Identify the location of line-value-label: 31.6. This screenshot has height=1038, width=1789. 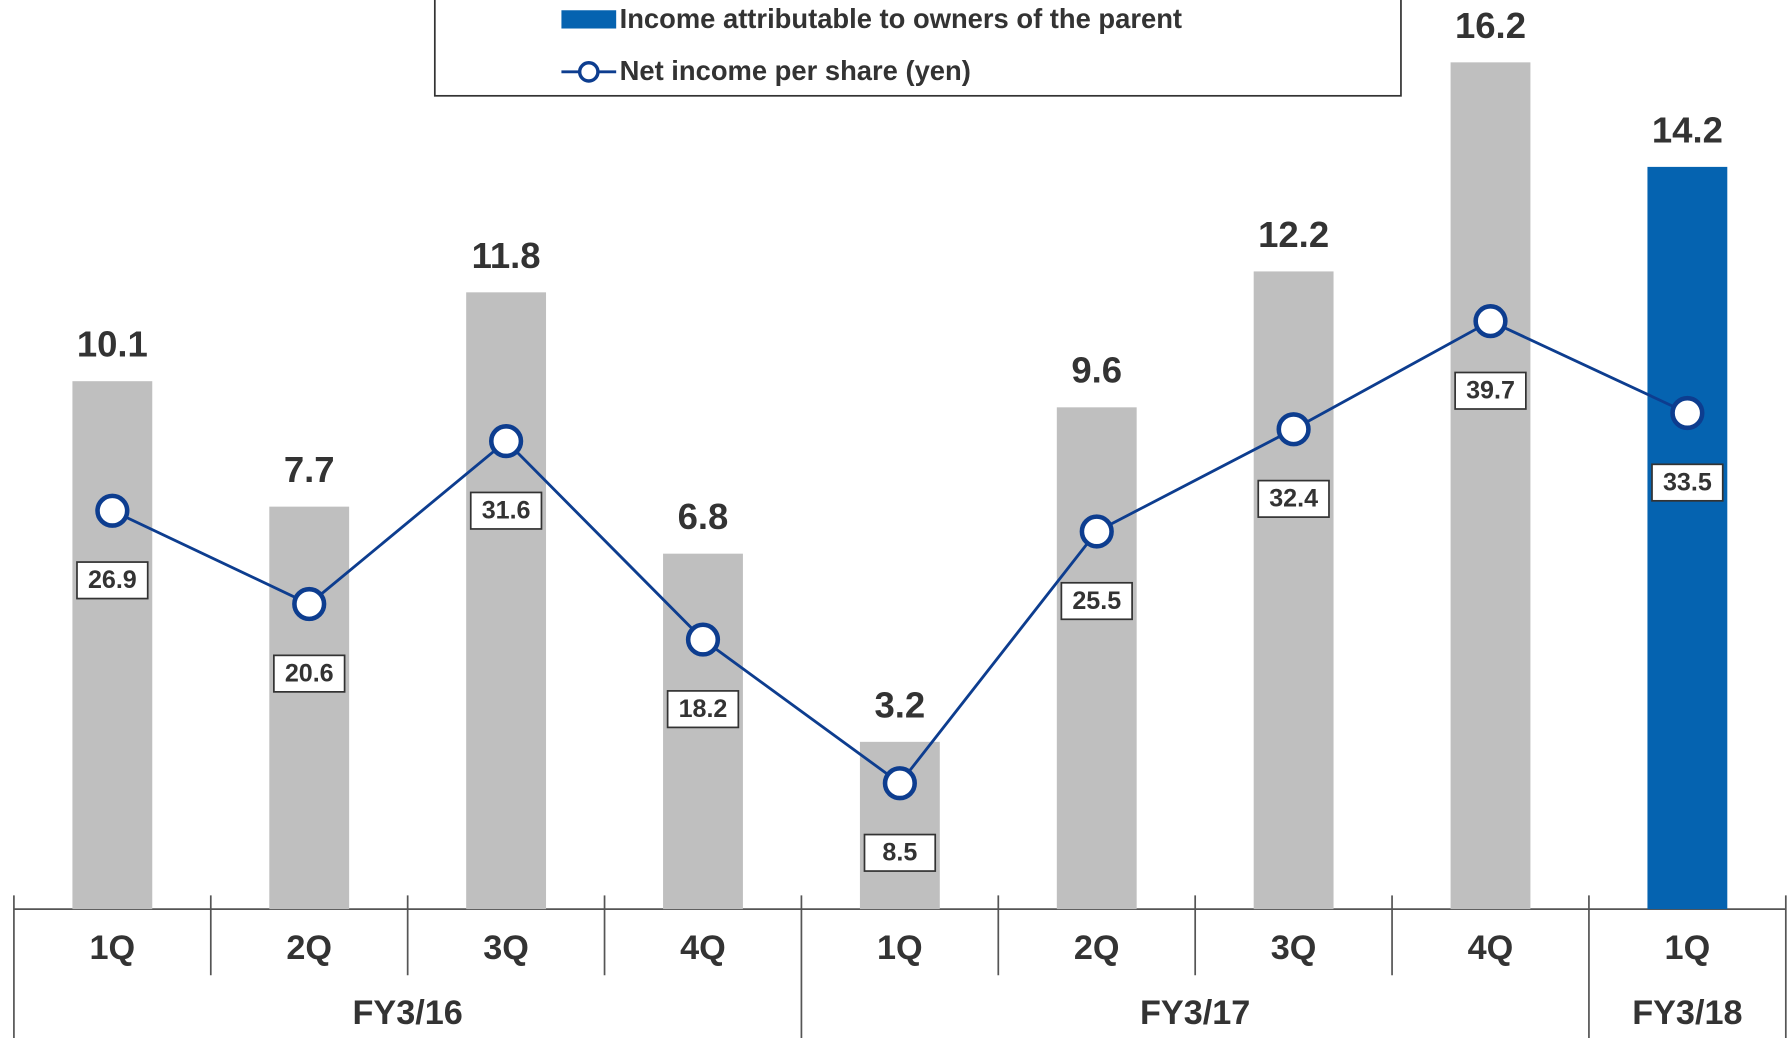
(506, 510).